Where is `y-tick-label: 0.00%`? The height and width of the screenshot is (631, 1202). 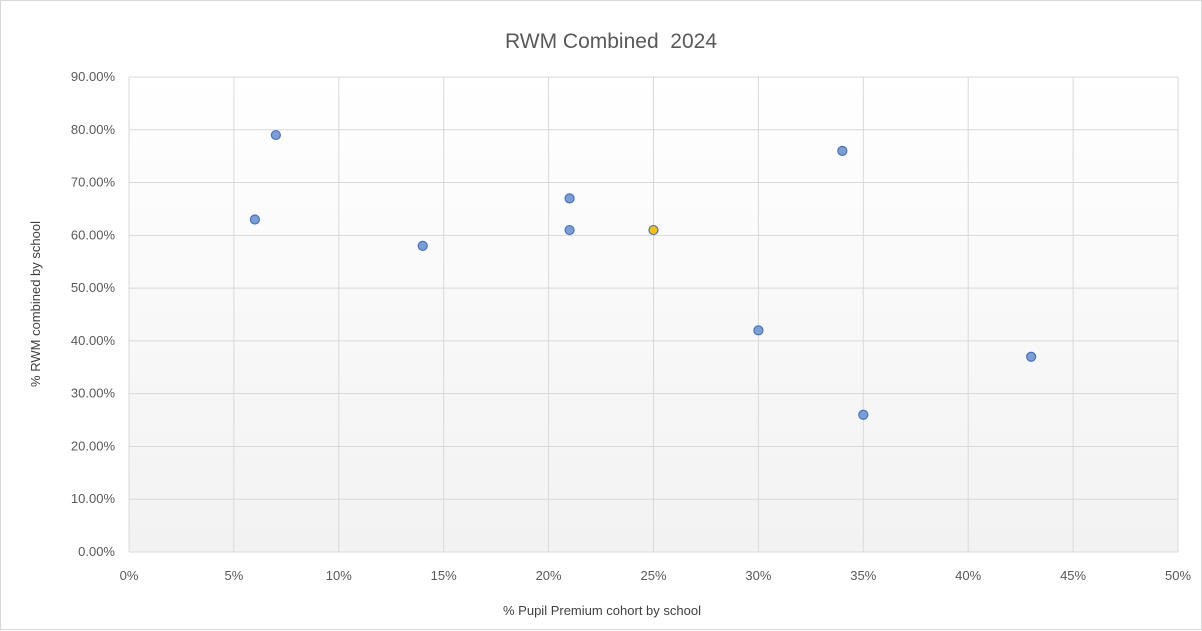
y-tick-label: 0.00% is located at coordinates (96, 551).